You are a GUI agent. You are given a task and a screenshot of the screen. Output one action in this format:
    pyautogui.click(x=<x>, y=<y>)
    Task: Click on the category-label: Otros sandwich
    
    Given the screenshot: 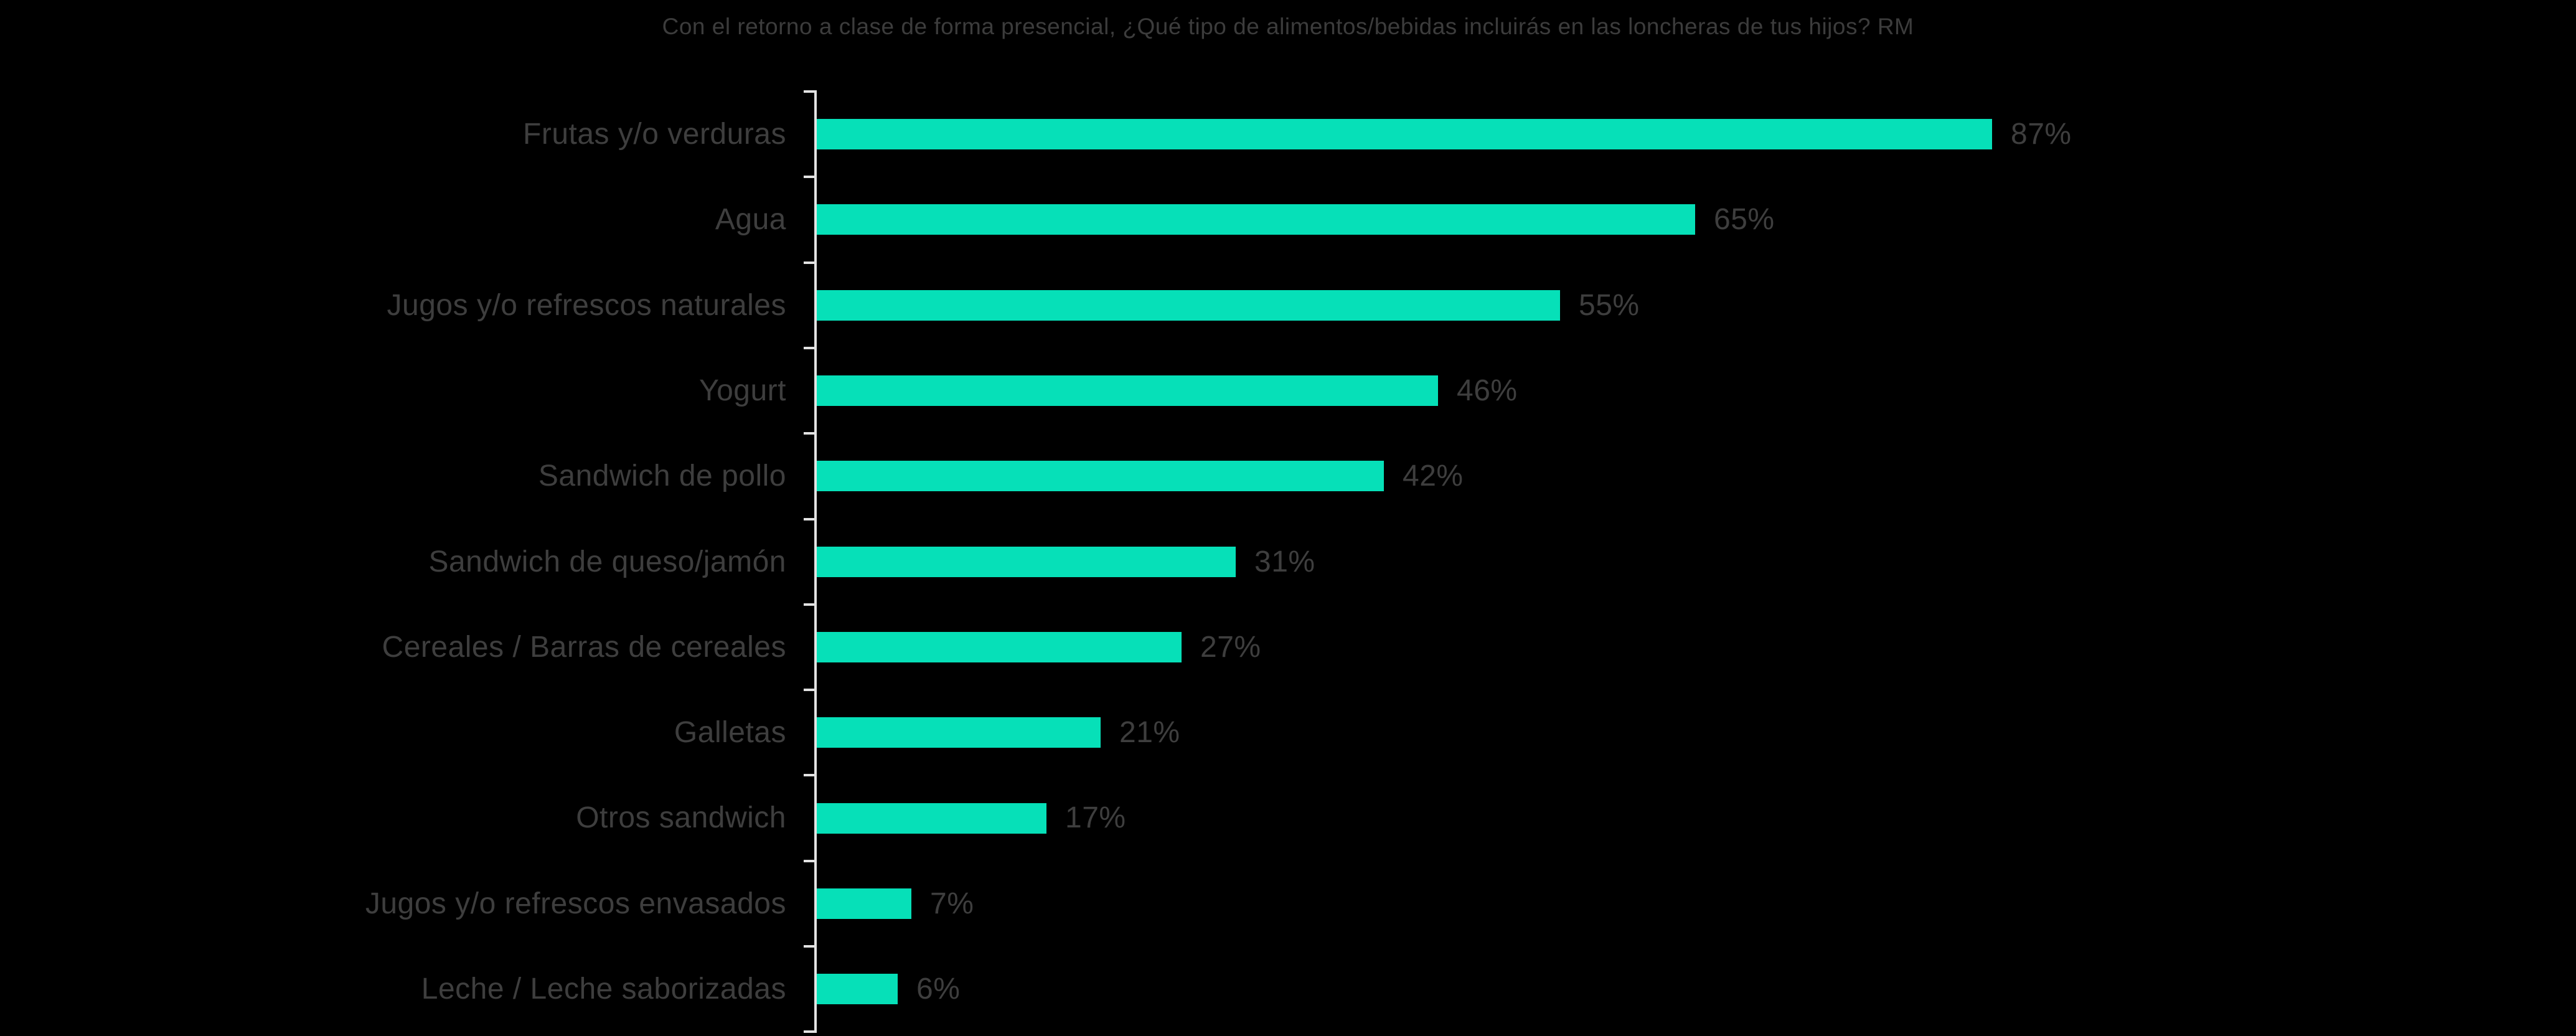 What is the action you would take?
    pyautogui.click(x=681, y=818)
    